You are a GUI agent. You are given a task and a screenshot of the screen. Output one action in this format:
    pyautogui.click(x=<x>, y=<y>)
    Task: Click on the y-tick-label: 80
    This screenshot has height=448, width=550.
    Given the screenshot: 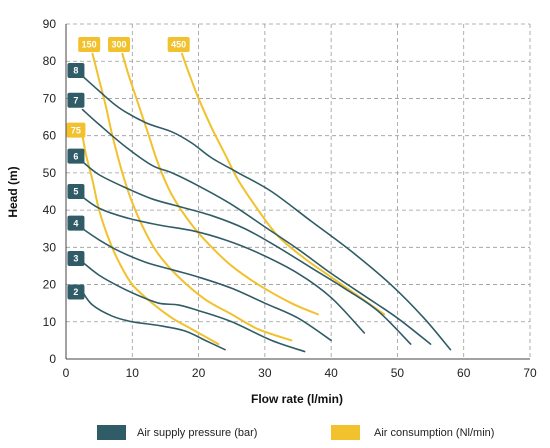 What is the action you would take?
    pyautogui.click(x=50, y=61)
    